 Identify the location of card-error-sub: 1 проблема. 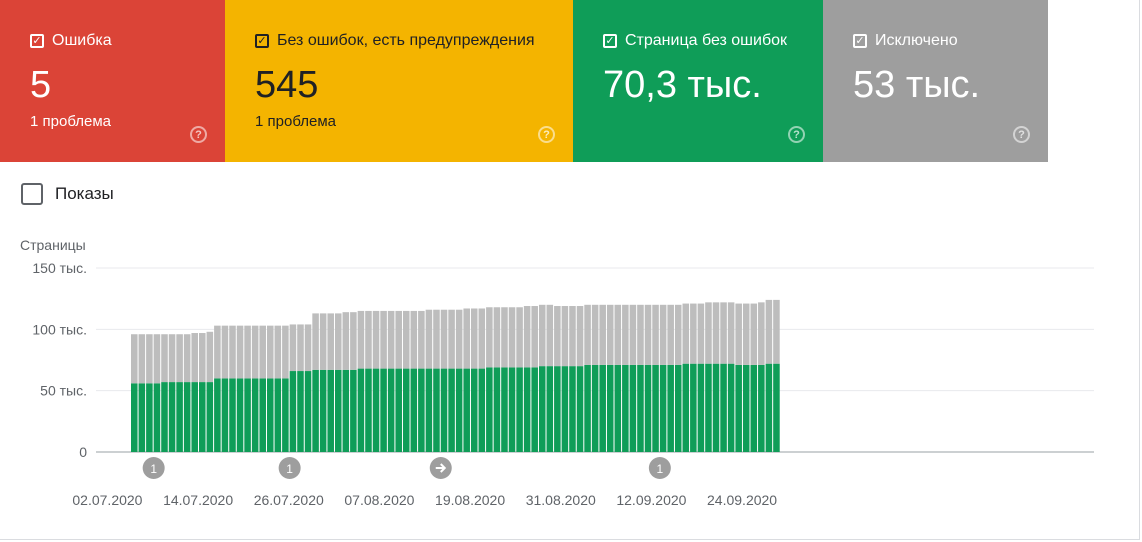
(70, 121).